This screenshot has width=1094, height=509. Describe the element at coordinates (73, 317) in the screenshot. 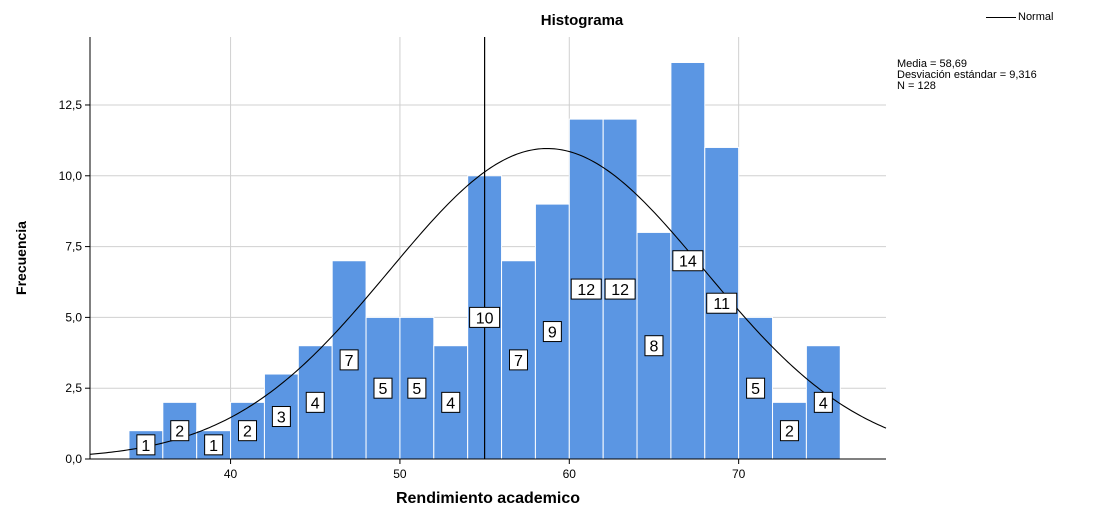

I see `y-tick-label: 5,0` at that location.